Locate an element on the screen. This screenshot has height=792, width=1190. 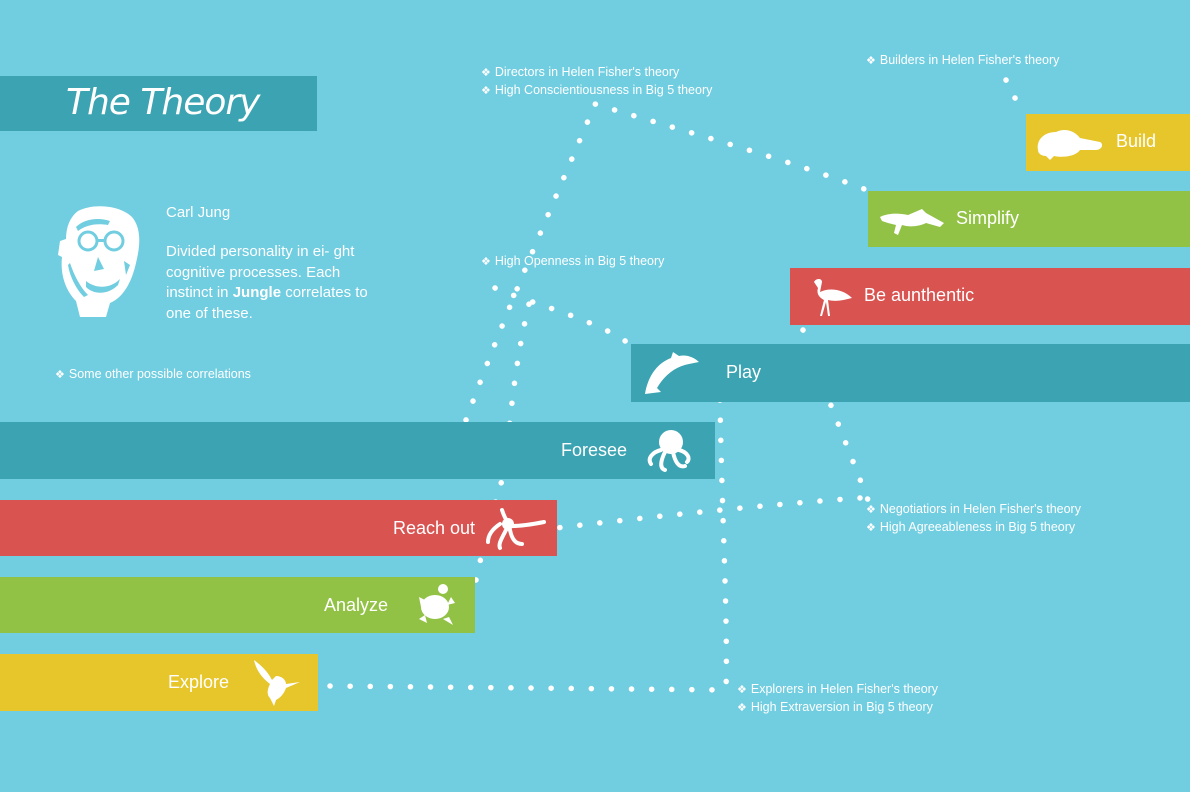
foresee-label: Foresee is located at coordinates (594, 450).